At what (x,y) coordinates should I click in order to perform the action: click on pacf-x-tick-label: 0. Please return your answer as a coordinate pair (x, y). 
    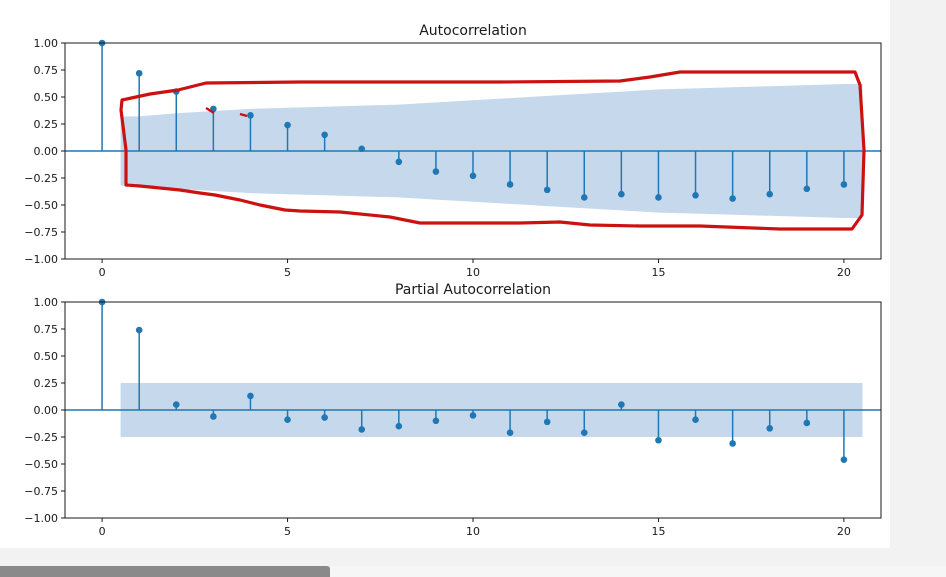
    Looking at the image, I should click on (102, 531).